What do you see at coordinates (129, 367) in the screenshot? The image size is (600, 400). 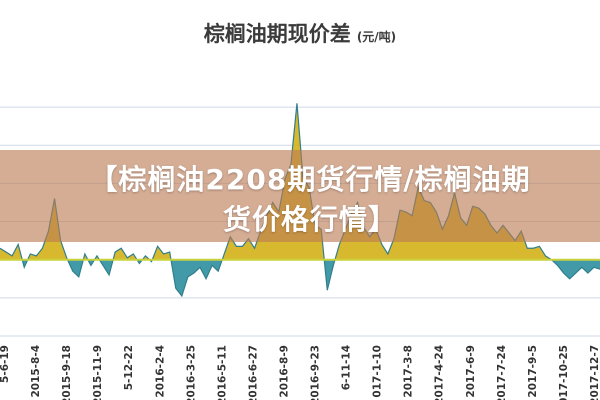 I see `x-tick-label: 5-12-22` at bounding box center [129, 367].